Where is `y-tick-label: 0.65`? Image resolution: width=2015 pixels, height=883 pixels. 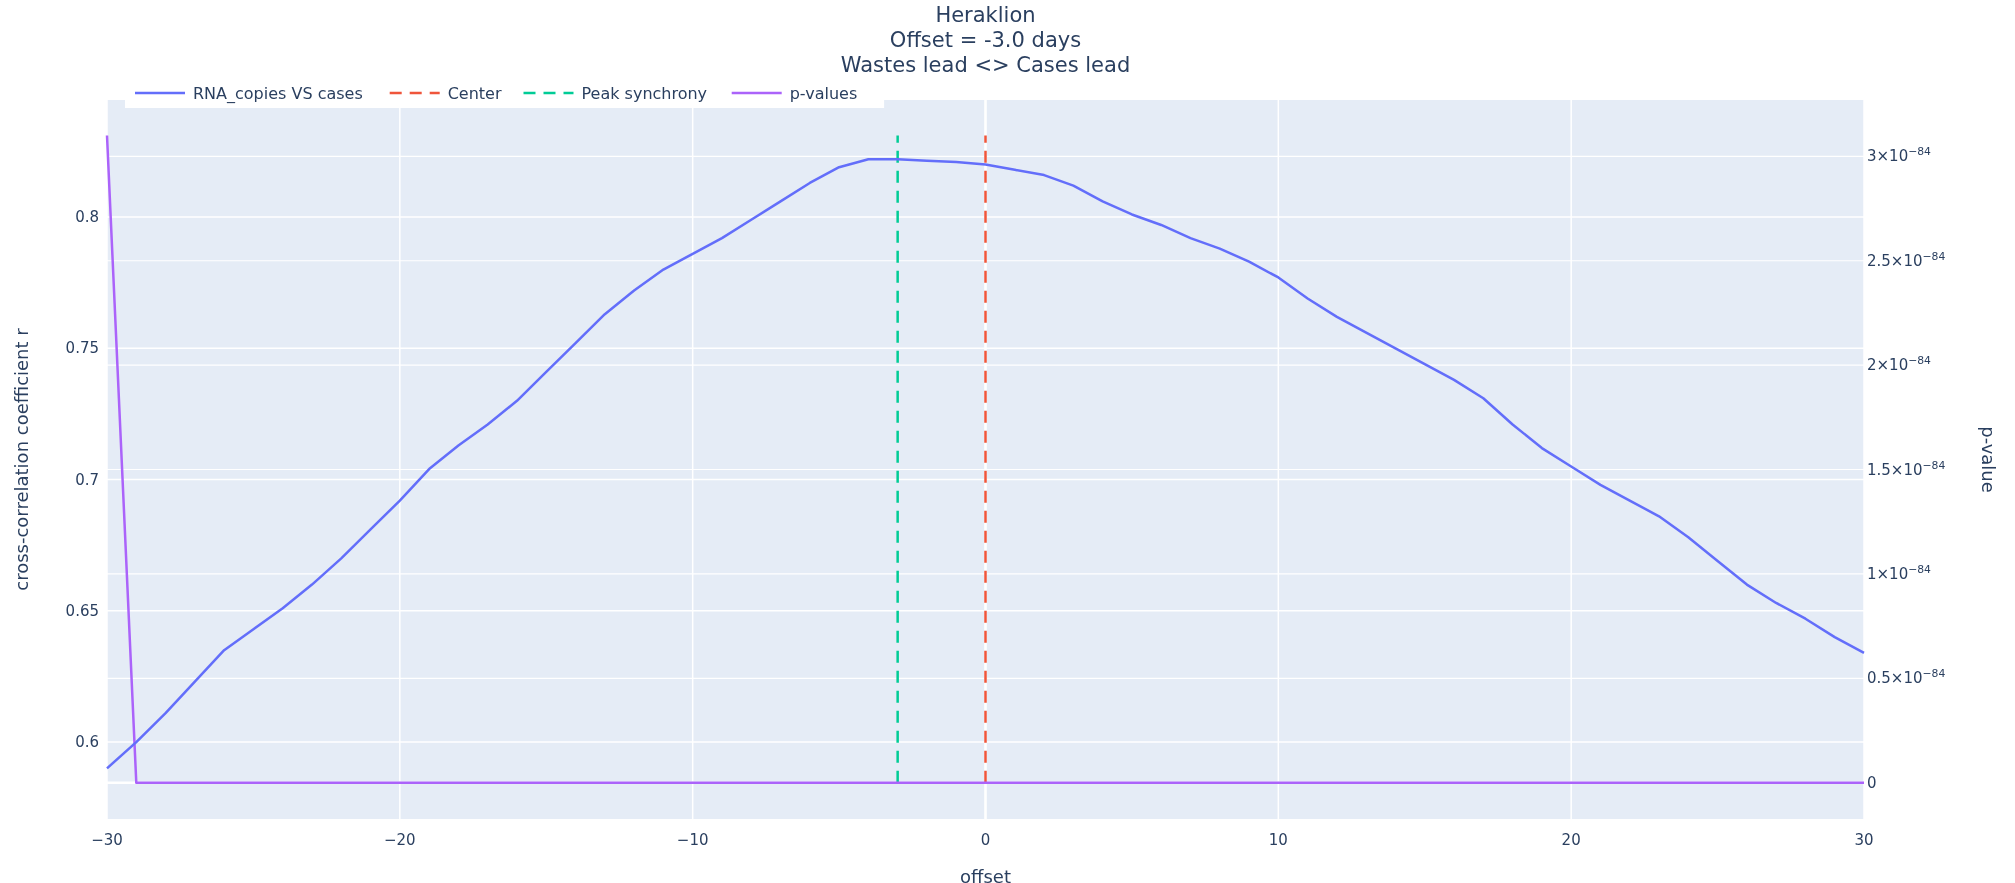
y-tick-label: 0.65 is located at coordinates (82, 610).